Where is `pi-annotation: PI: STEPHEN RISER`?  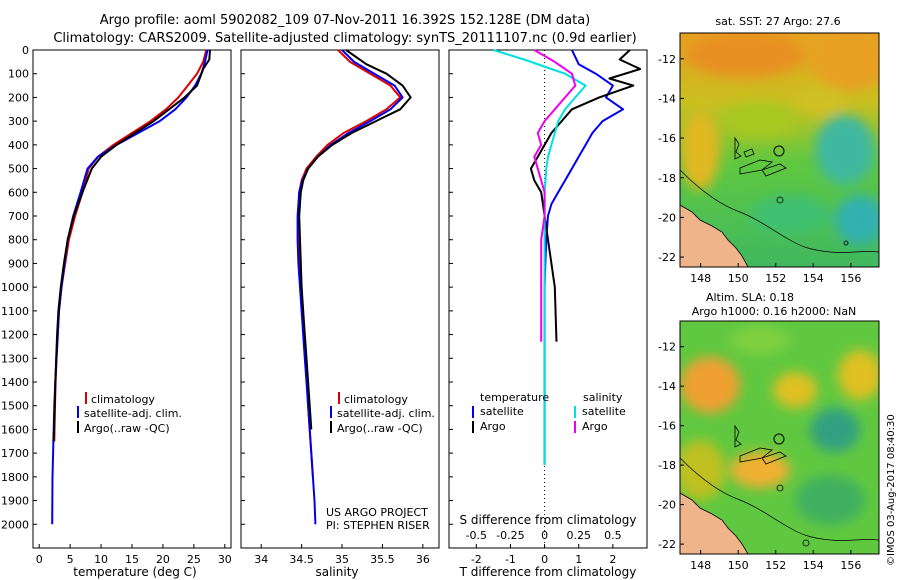
pi-annotation: PI: STEPHEN RISER is located at coordinates (378, 525).